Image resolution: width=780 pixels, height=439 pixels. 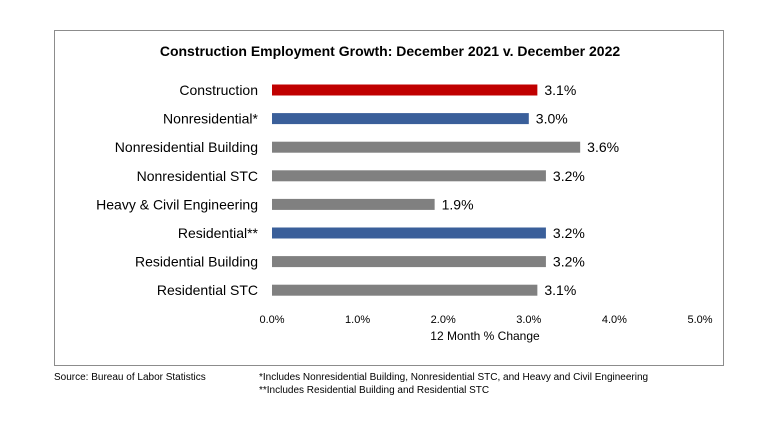 What do you see at coordinates (130, 377) in the screenshot?
I see `source-note: Source: Bureau of Labor Statistics` at bounding box center [130, 377].